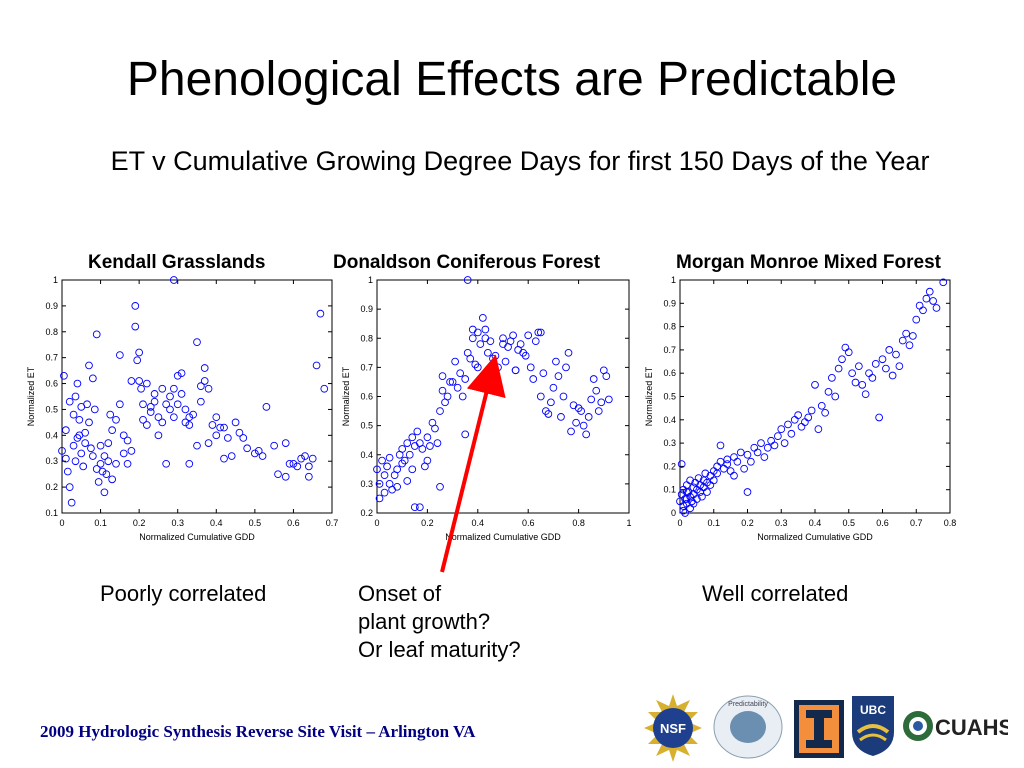 The image size is (1024, 768). Describe the element at coordinates (873, 710) in the screenshot. I see `svg-text: UBC` at that location.